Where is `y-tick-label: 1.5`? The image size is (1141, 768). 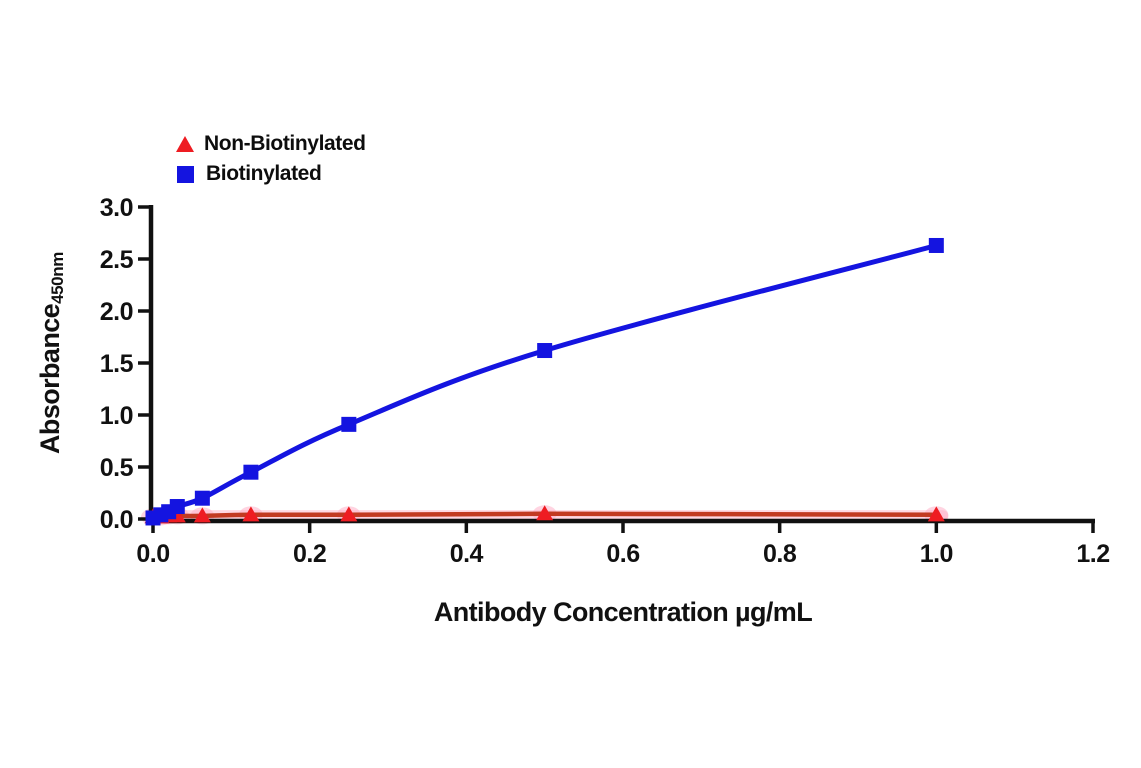
y-tick-label: 1.5 is located at coordinates (117, 364).